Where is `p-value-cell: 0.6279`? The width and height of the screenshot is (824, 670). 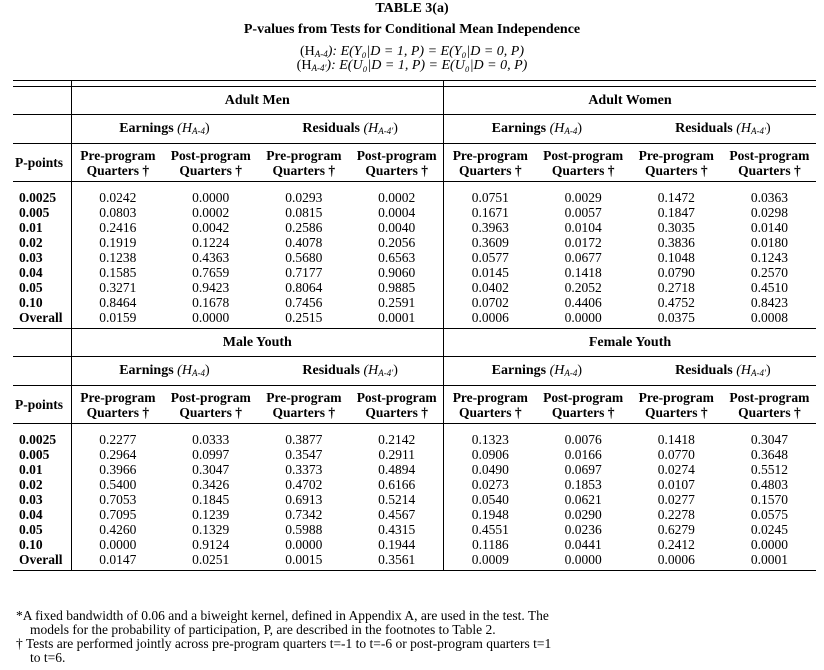 p-value-cell: 0.6279 is located at coordinates (676, 529).